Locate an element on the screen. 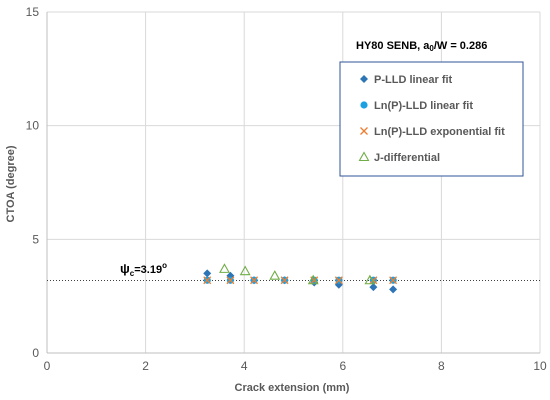 The width and height of the screenshot is (550, 400). x-tick-label: 8 is located at coordinates (441, 366).